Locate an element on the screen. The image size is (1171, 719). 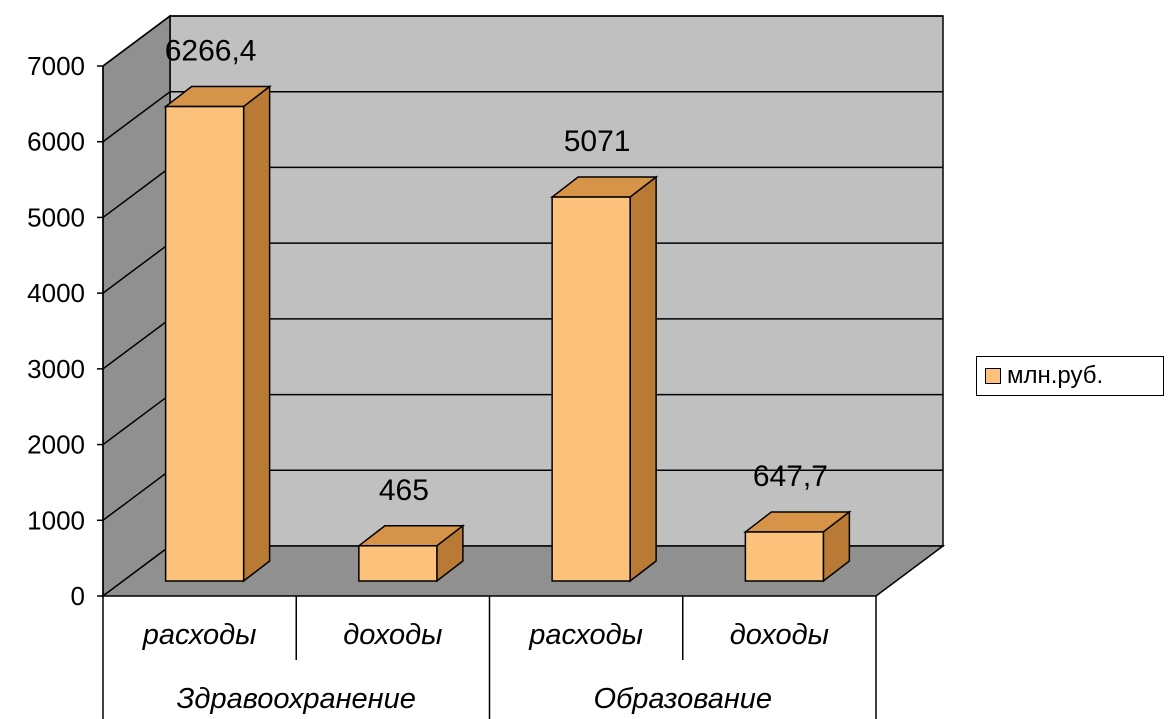
legend: млн.руб. is located at coordinates (1070, 376).